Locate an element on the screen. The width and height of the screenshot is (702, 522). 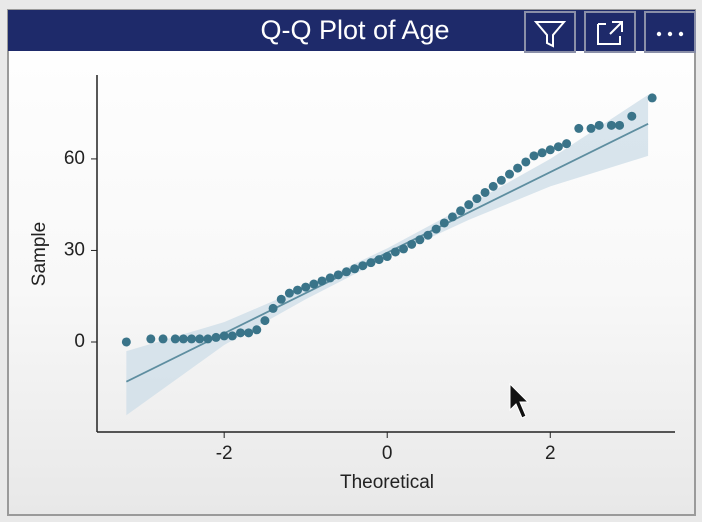
title: Q-Q Plot of Age is located at coordinates (354, 30).